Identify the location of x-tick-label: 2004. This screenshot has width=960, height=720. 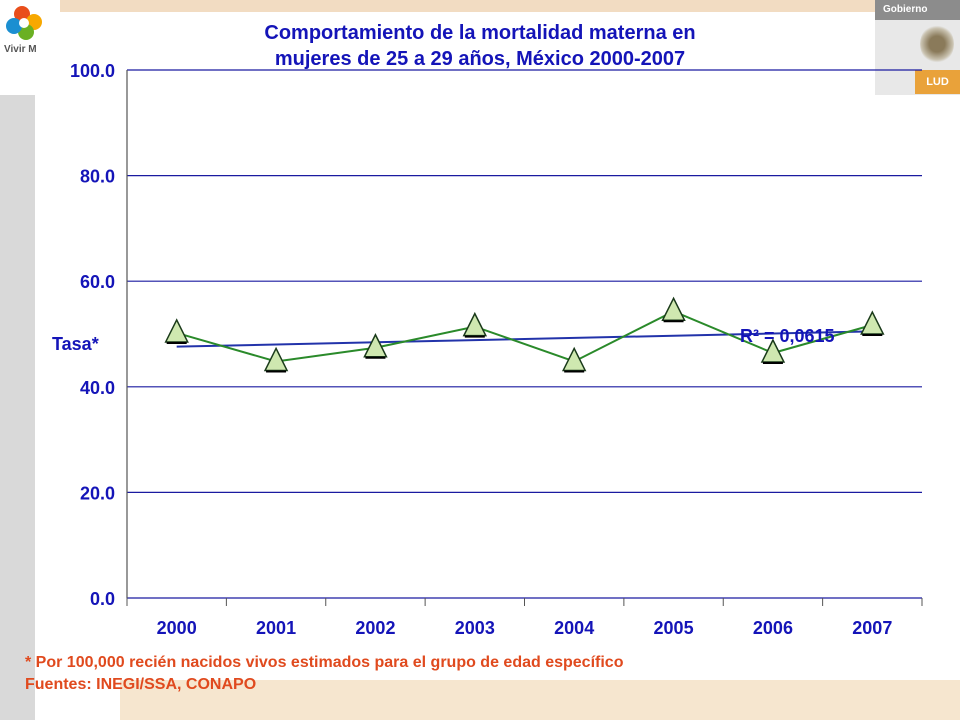
(574, 628).